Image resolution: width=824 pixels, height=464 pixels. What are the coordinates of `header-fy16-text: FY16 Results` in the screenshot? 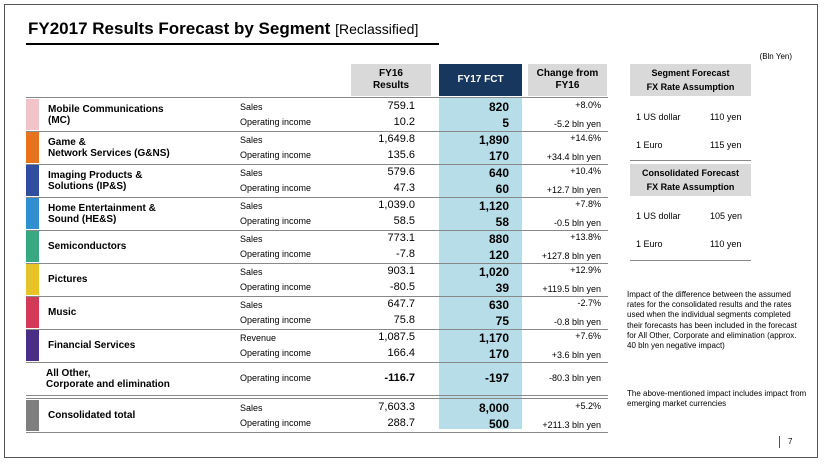 It's located at (391, 79).